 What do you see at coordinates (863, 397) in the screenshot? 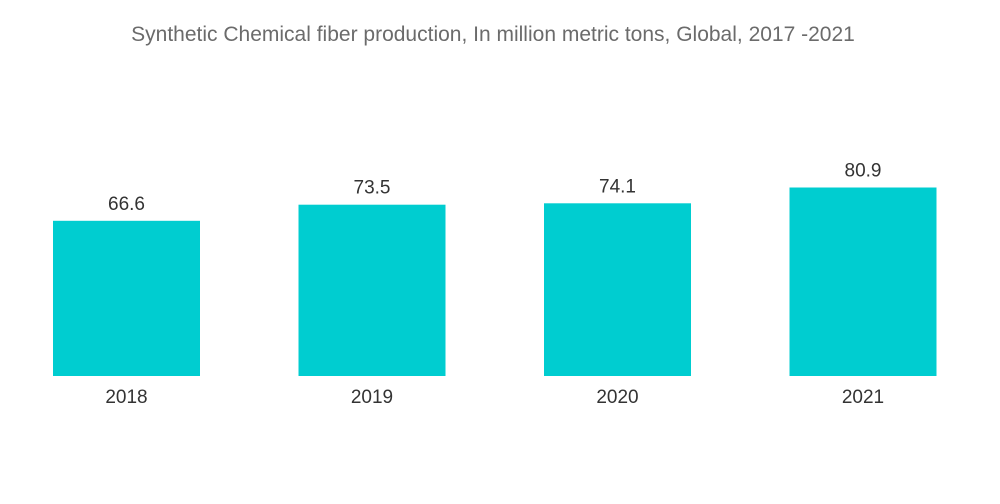
I see `x-tick-label-2021: 2021` at bounding box center [863, 397].